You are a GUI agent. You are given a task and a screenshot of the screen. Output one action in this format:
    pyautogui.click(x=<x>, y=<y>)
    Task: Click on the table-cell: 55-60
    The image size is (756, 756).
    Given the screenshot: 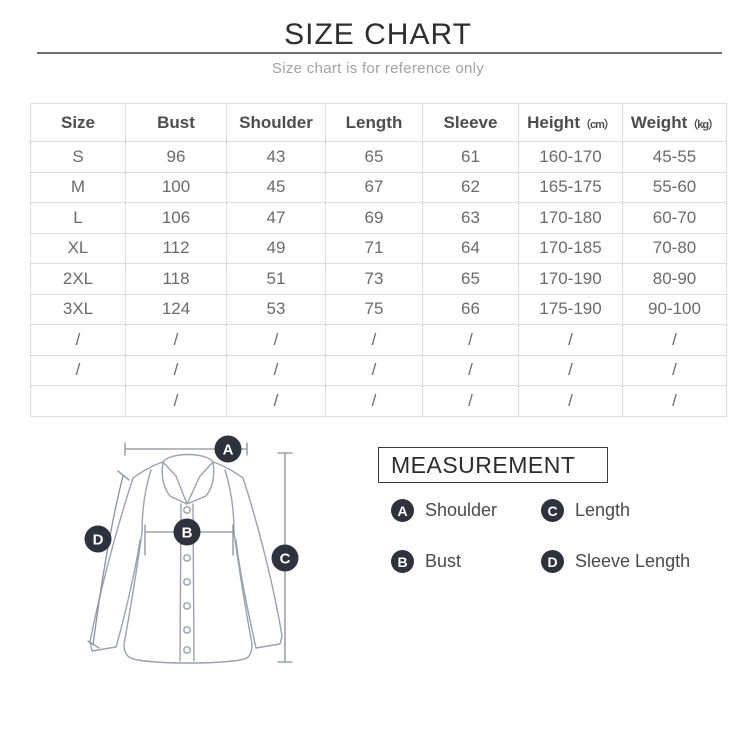 What is the action you would take?
    pyautogui.click(x=674, y=187)
    